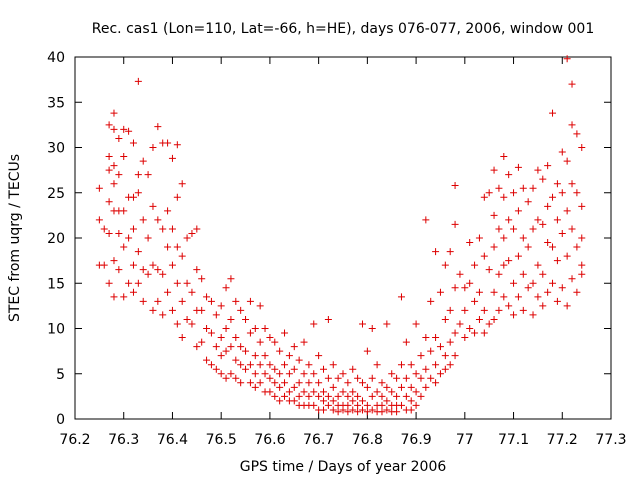  Describe the element at coordinates (269, 440) in the screenshot. I see `x-tick-label: 76.6` at that location.